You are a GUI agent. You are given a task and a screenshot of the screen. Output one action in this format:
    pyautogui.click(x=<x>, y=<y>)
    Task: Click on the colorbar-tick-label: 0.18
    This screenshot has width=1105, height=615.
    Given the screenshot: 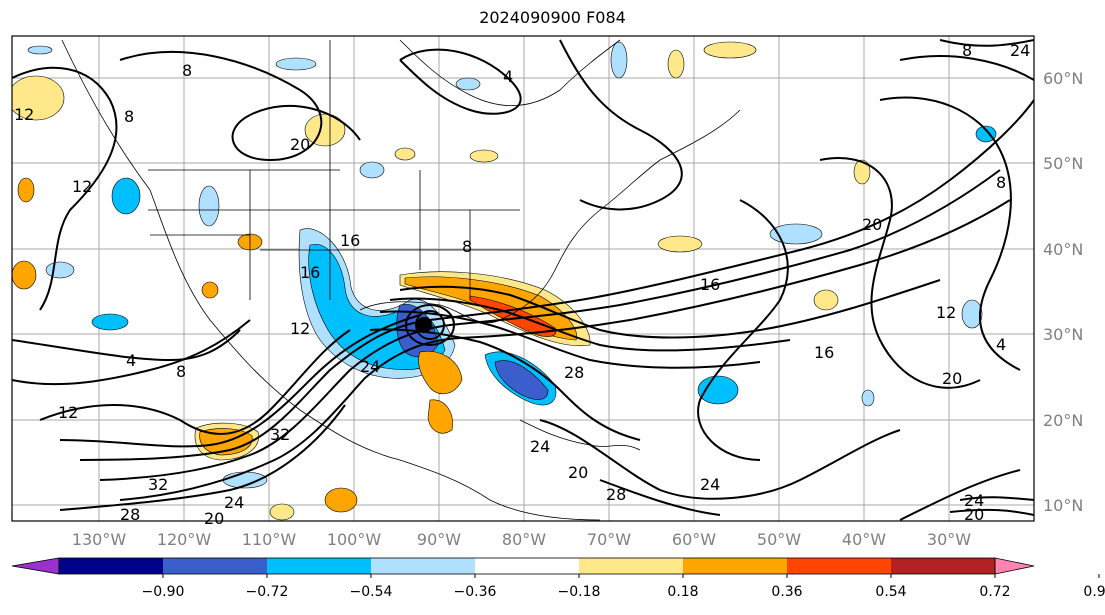 What is the action you would take?
    pyautogui.click(x=682, y=592)
    